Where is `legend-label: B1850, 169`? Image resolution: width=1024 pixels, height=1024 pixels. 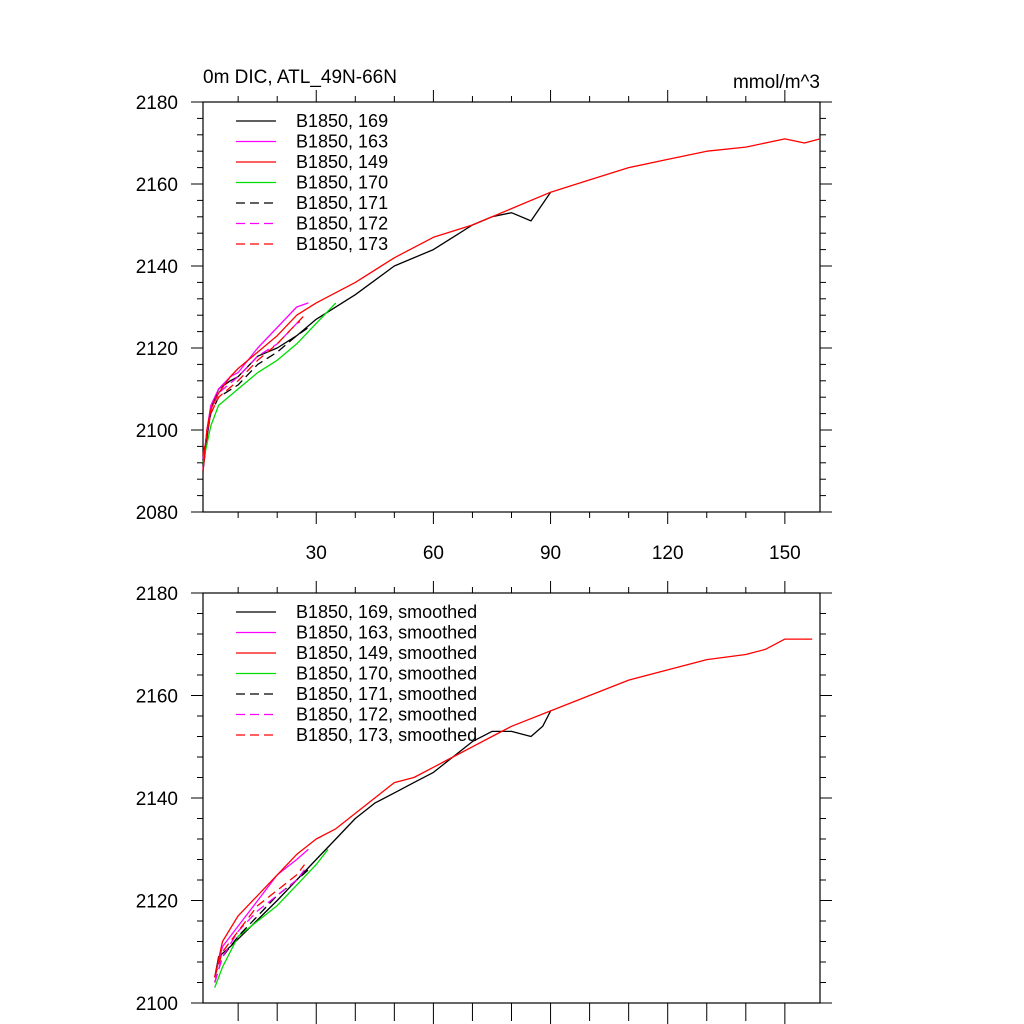
legend-label: B1850, 169 is located at coordinates (342, 121).